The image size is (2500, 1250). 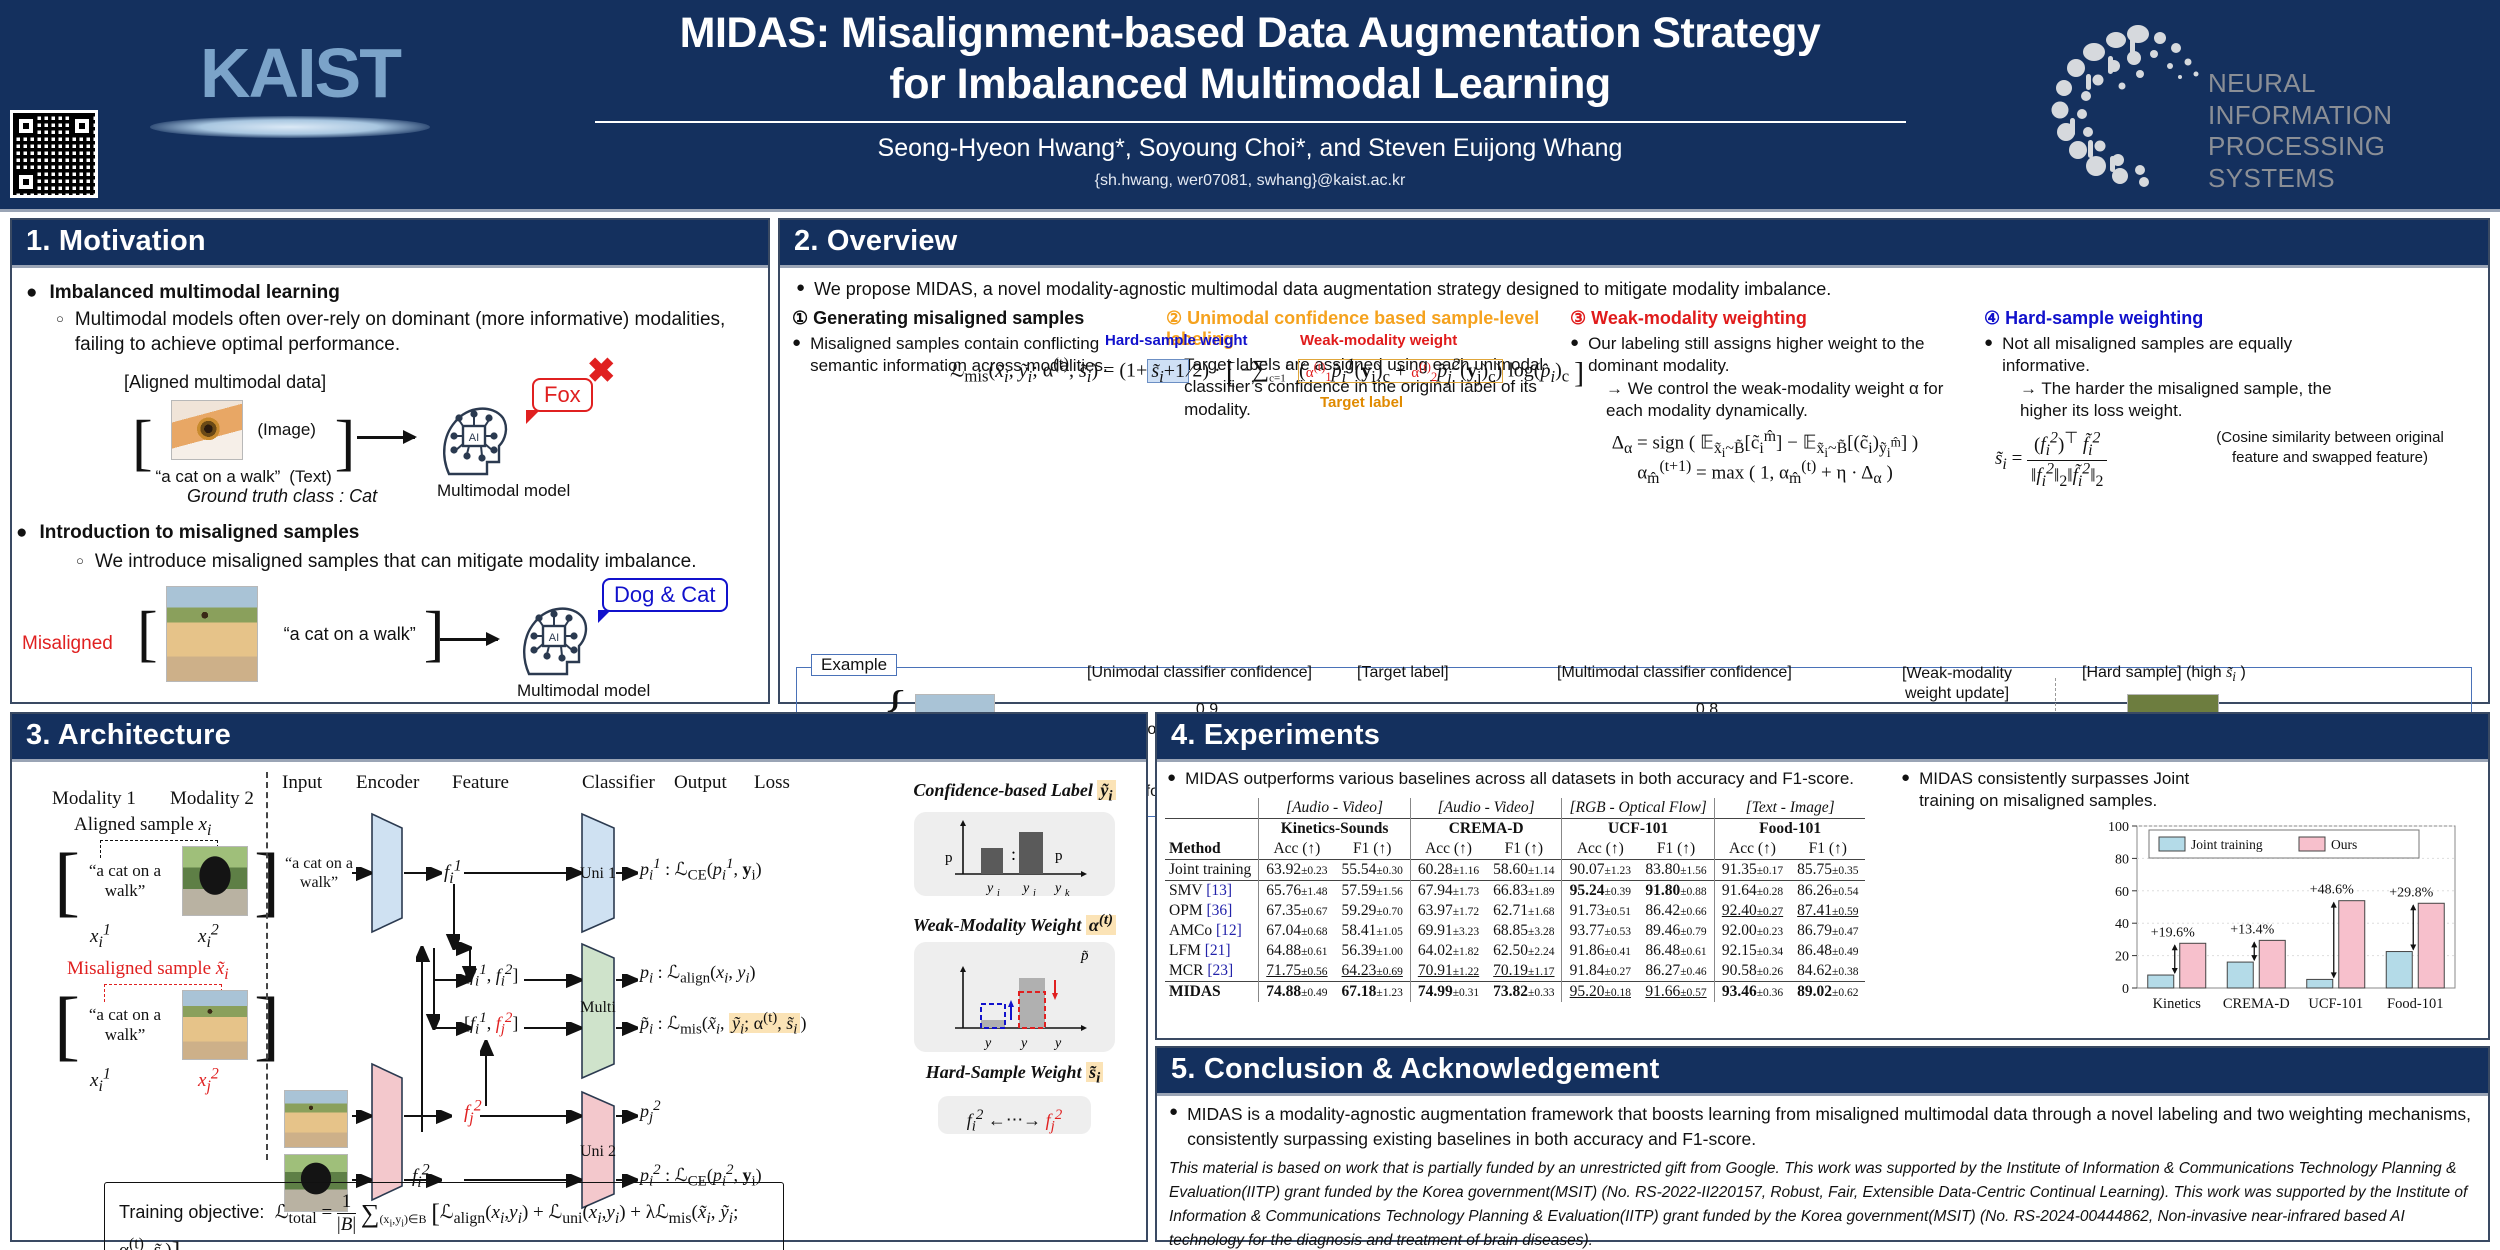 I want to click on table-cell-value: 86.79±0.47, so click(x=1828, y=930).